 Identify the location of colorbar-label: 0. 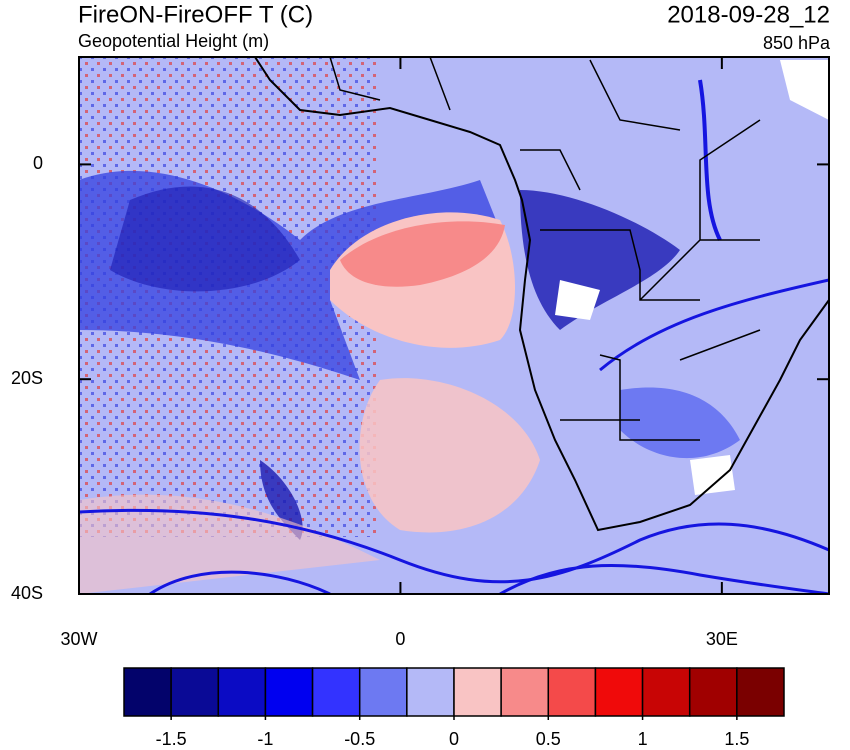
(454, 739).